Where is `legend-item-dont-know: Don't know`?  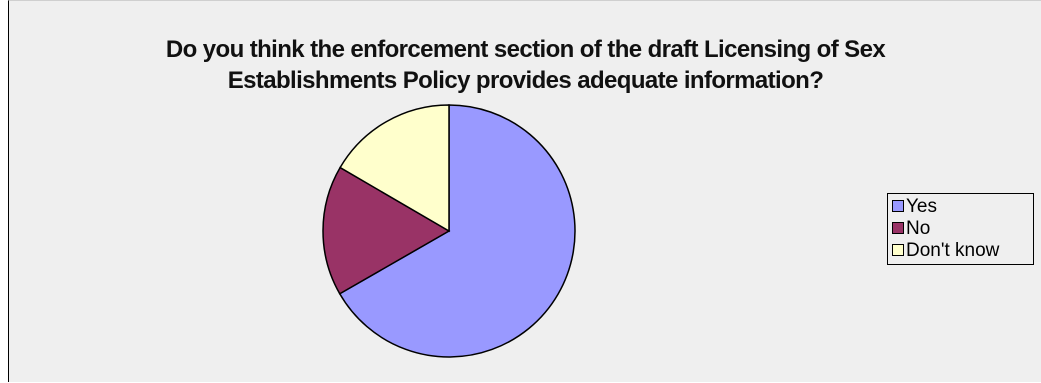
legend-item-dont-know: Don't know is located at coordinates (962, 251).